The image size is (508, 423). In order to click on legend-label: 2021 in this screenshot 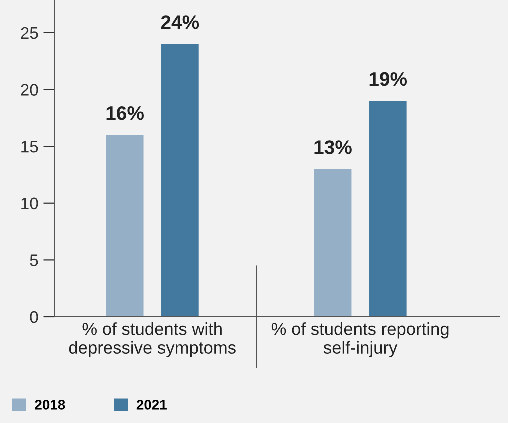, I will do `click(151, 405)`.